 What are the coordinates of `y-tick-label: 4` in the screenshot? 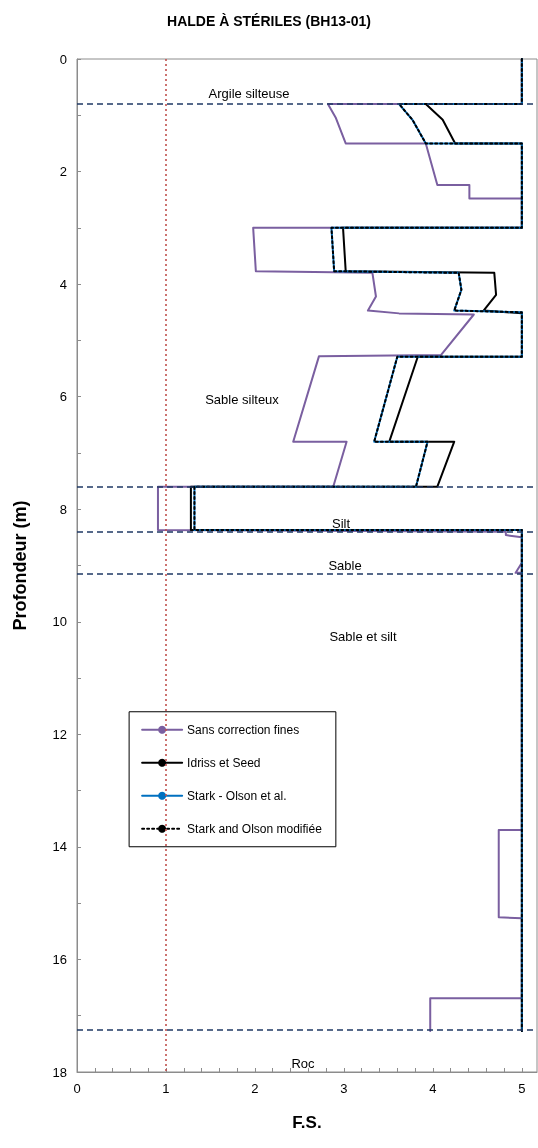 It's located at (63, 284).